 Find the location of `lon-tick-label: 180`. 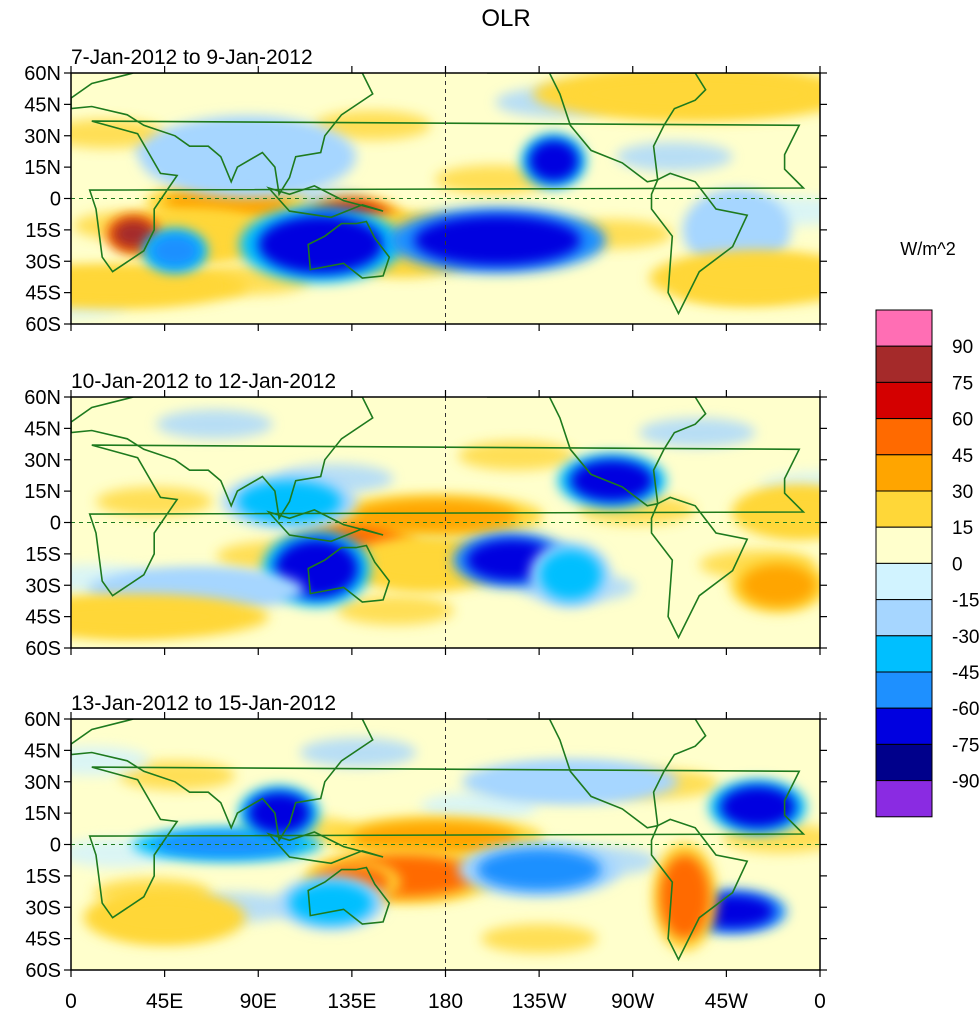

lon-tick-label: 180 is located at coordinates (445, 1001).